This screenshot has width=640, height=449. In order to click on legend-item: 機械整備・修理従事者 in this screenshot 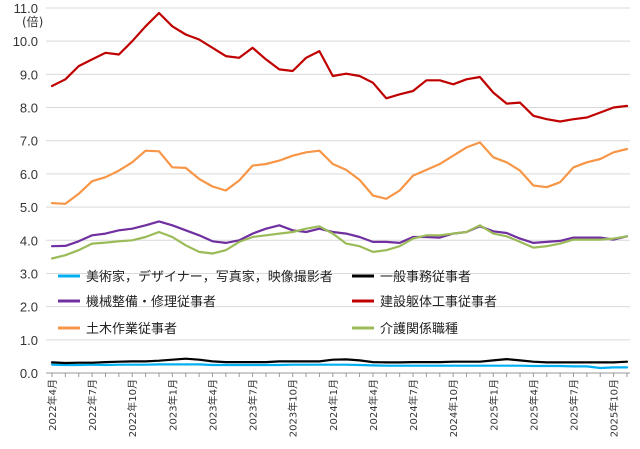, I will do `click(137, 302)`.